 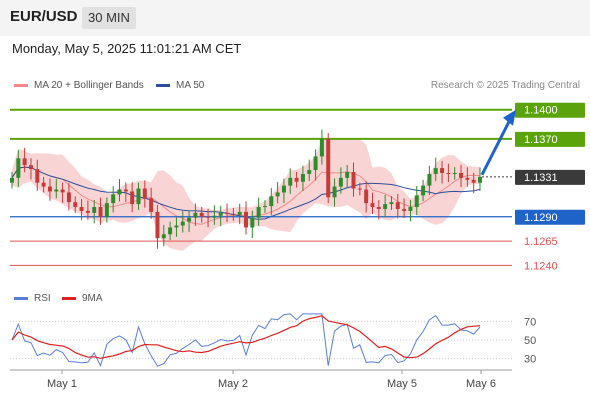 I want to click on axis-label: May 1, so click(x=62, y=384).